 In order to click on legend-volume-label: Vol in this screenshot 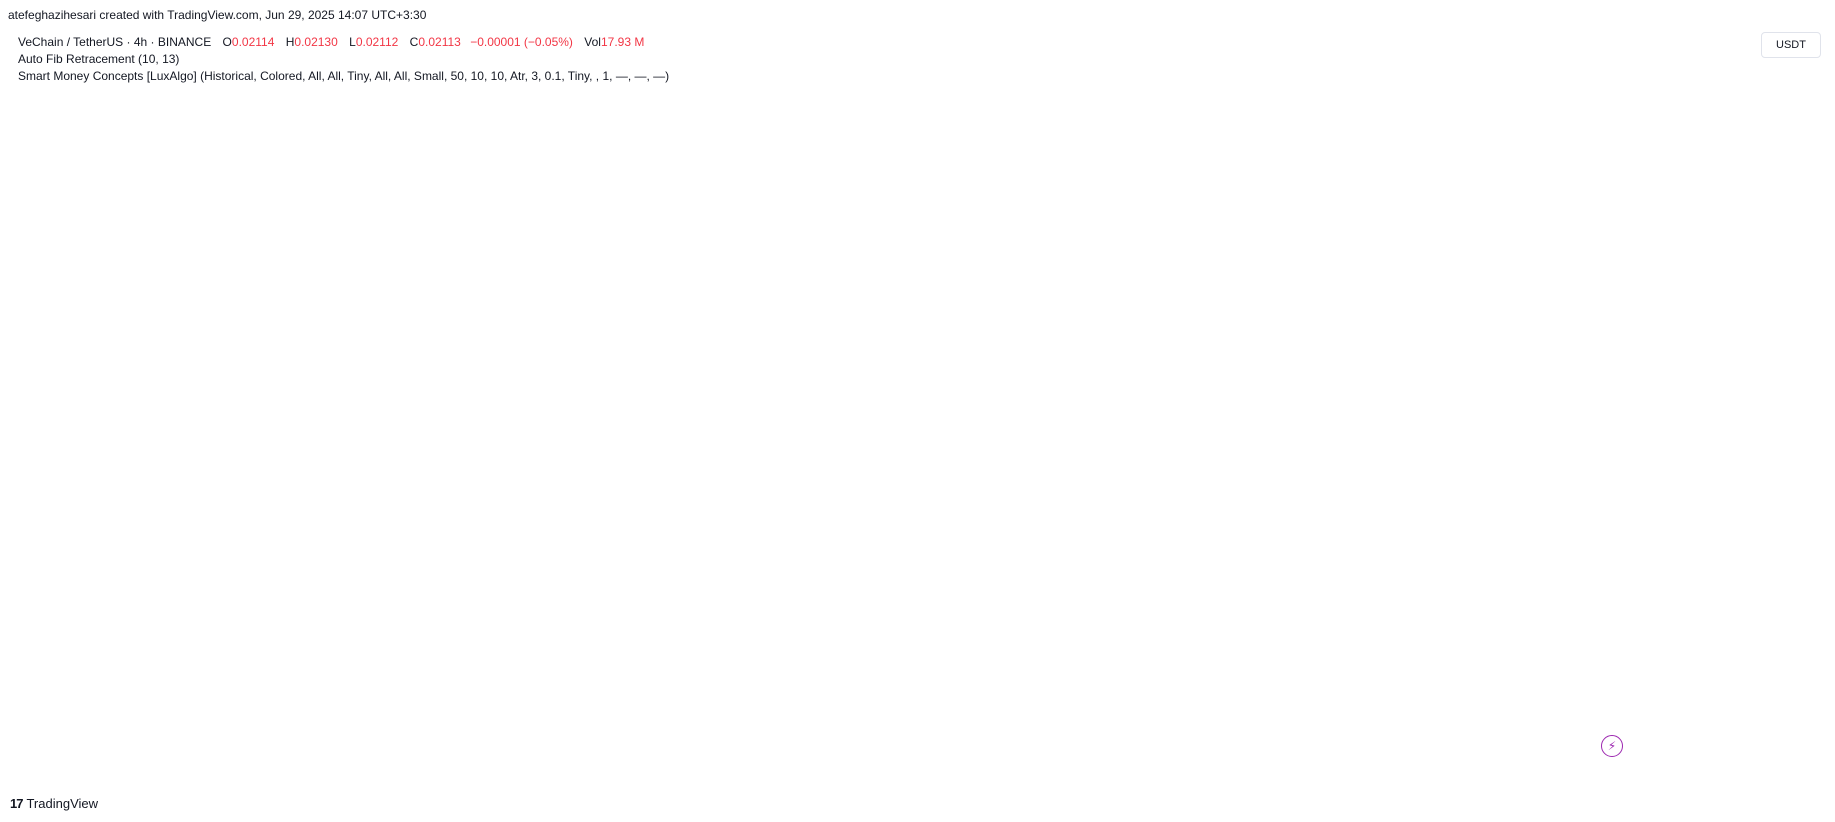, I will do `click(592, 42)`.